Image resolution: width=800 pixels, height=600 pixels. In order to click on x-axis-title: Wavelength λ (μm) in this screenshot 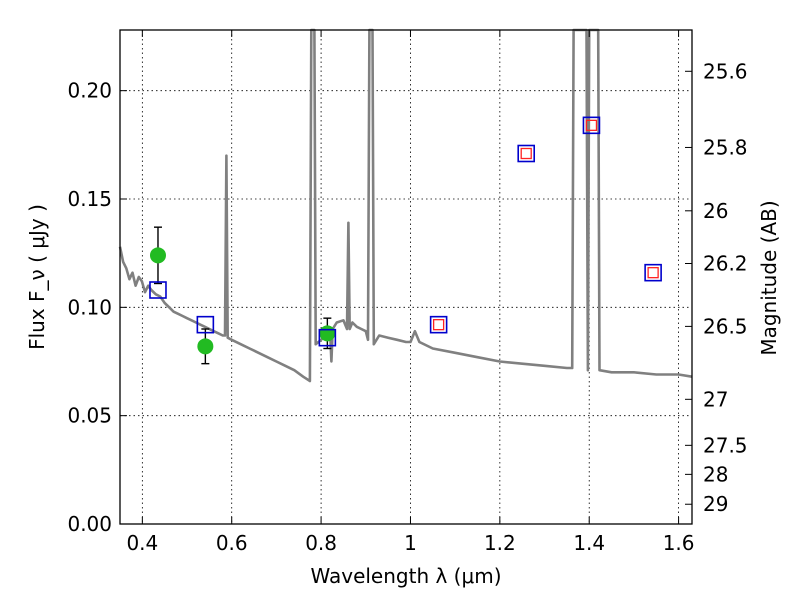, I will do `click(405, 576)`.